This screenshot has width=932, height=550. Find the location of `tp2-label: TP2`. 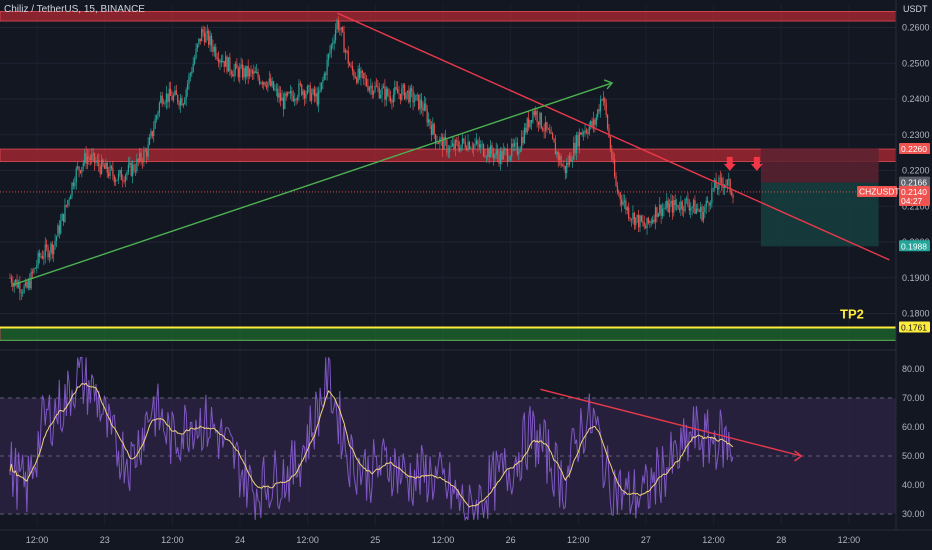

tp2-label: TP2 is located at coordinates (852, 313).